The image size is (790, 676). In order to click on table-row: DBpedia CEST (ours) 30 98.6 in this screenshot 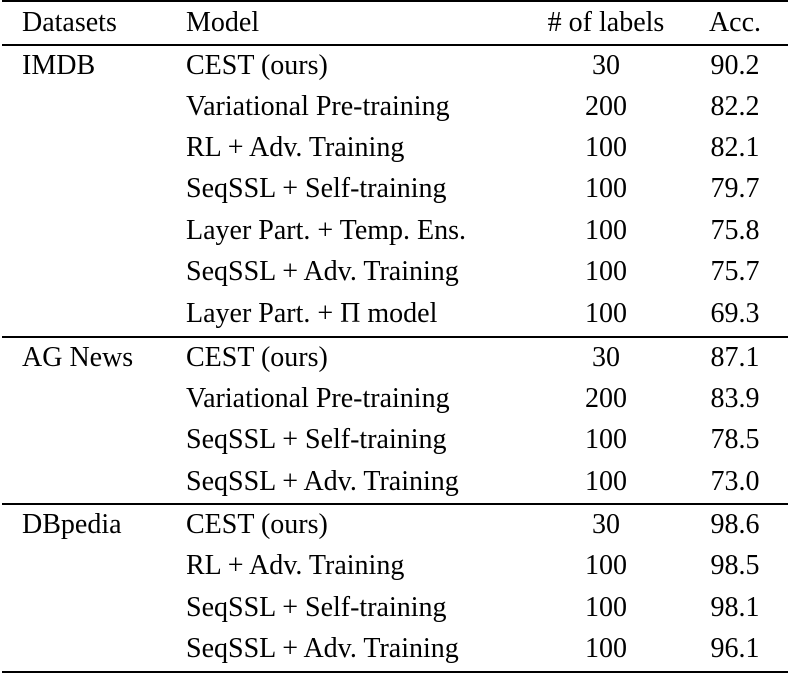, I will do `click(395, 524)`.